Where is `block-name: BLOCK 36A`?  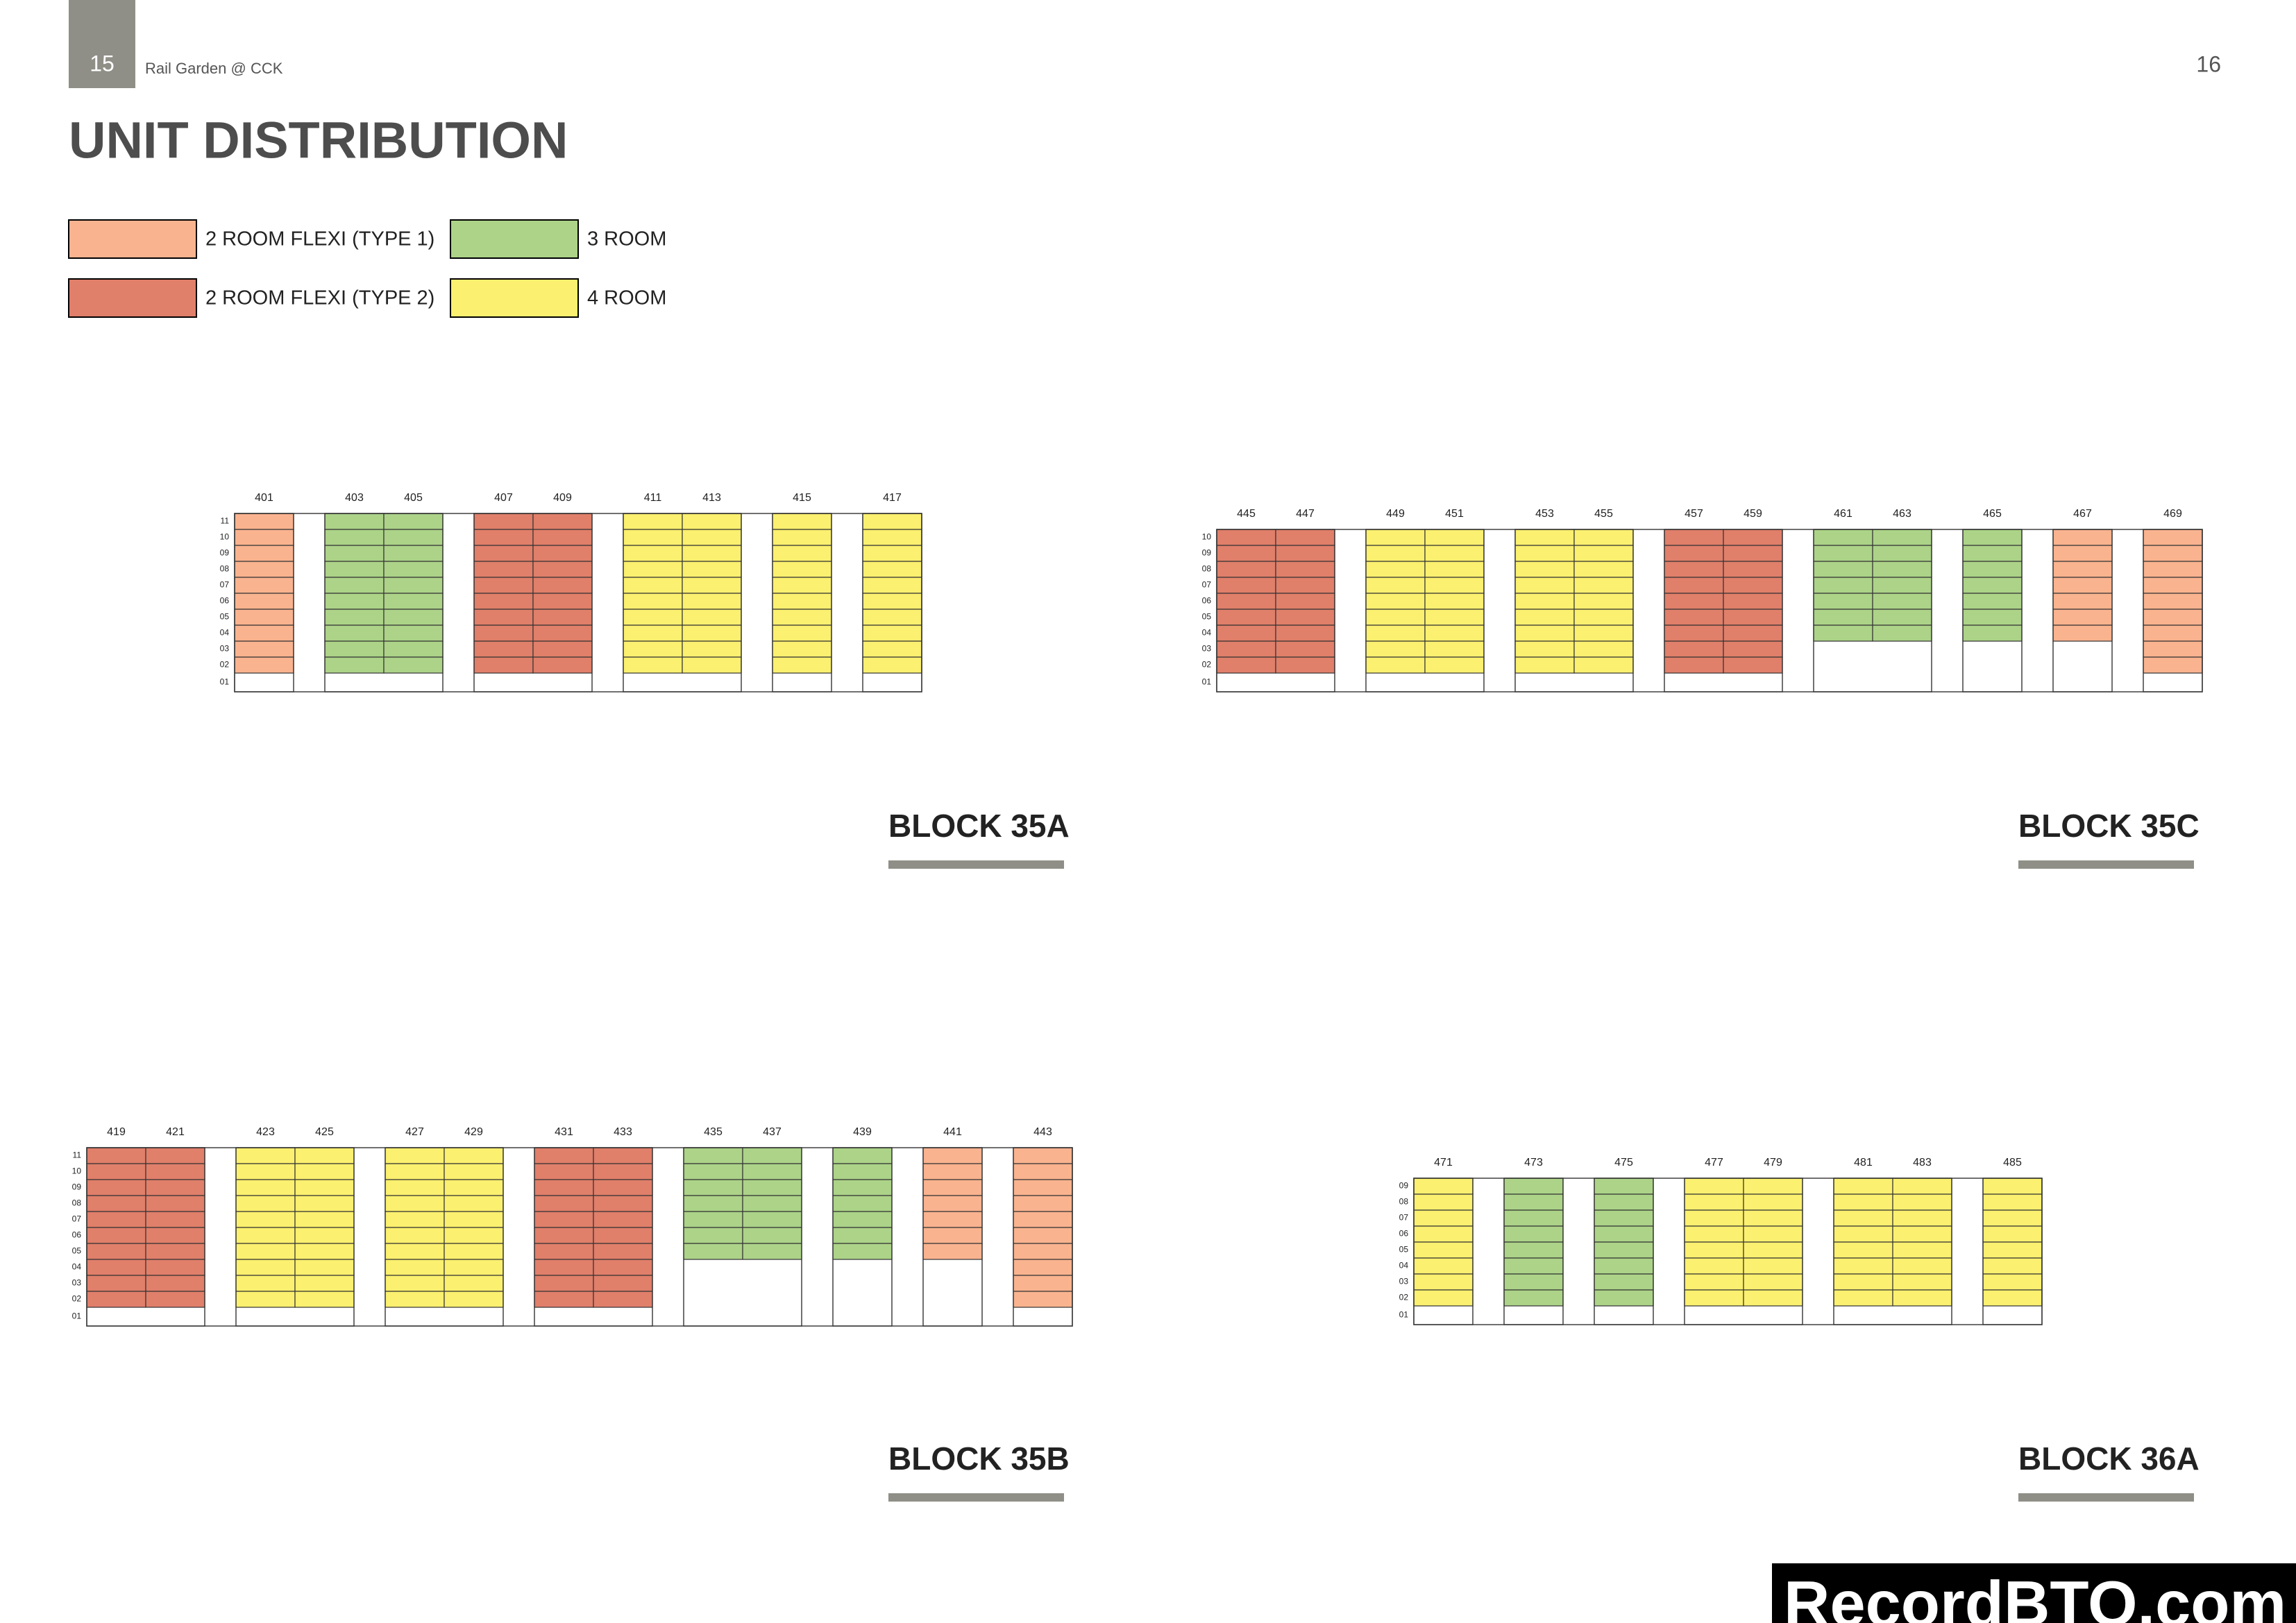 block-name: BLOCK 36A is located at coordinates (2109, 1459).